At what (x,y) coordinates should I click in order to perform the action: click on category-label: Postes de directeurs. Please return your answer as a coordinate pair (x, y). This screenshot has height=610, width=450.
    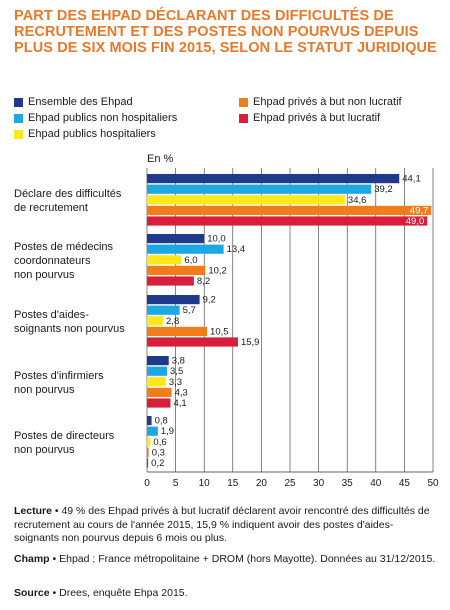
    Looking at the image, I should click on (64, 436).